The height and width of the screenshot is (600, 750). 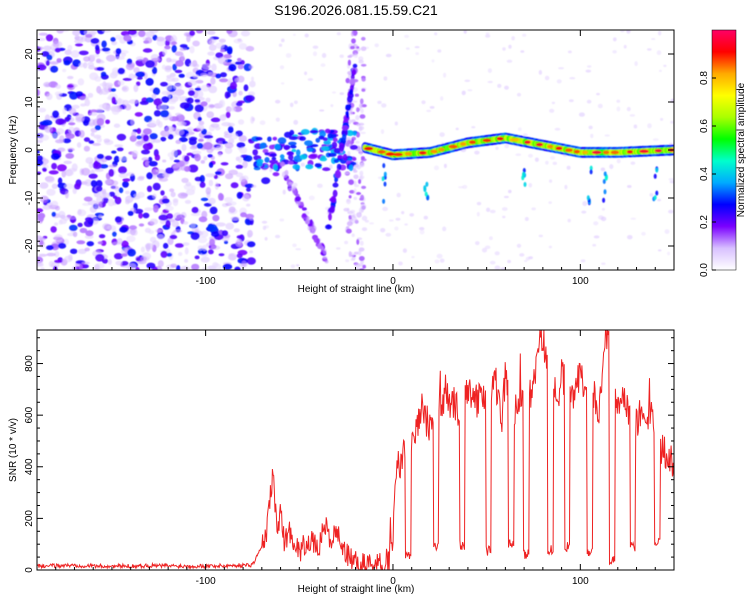 What do you see at coordinates (29, 363) in the screenshot?
I see `snr-y-tick-label: 800` at bounding box center [29, 363].